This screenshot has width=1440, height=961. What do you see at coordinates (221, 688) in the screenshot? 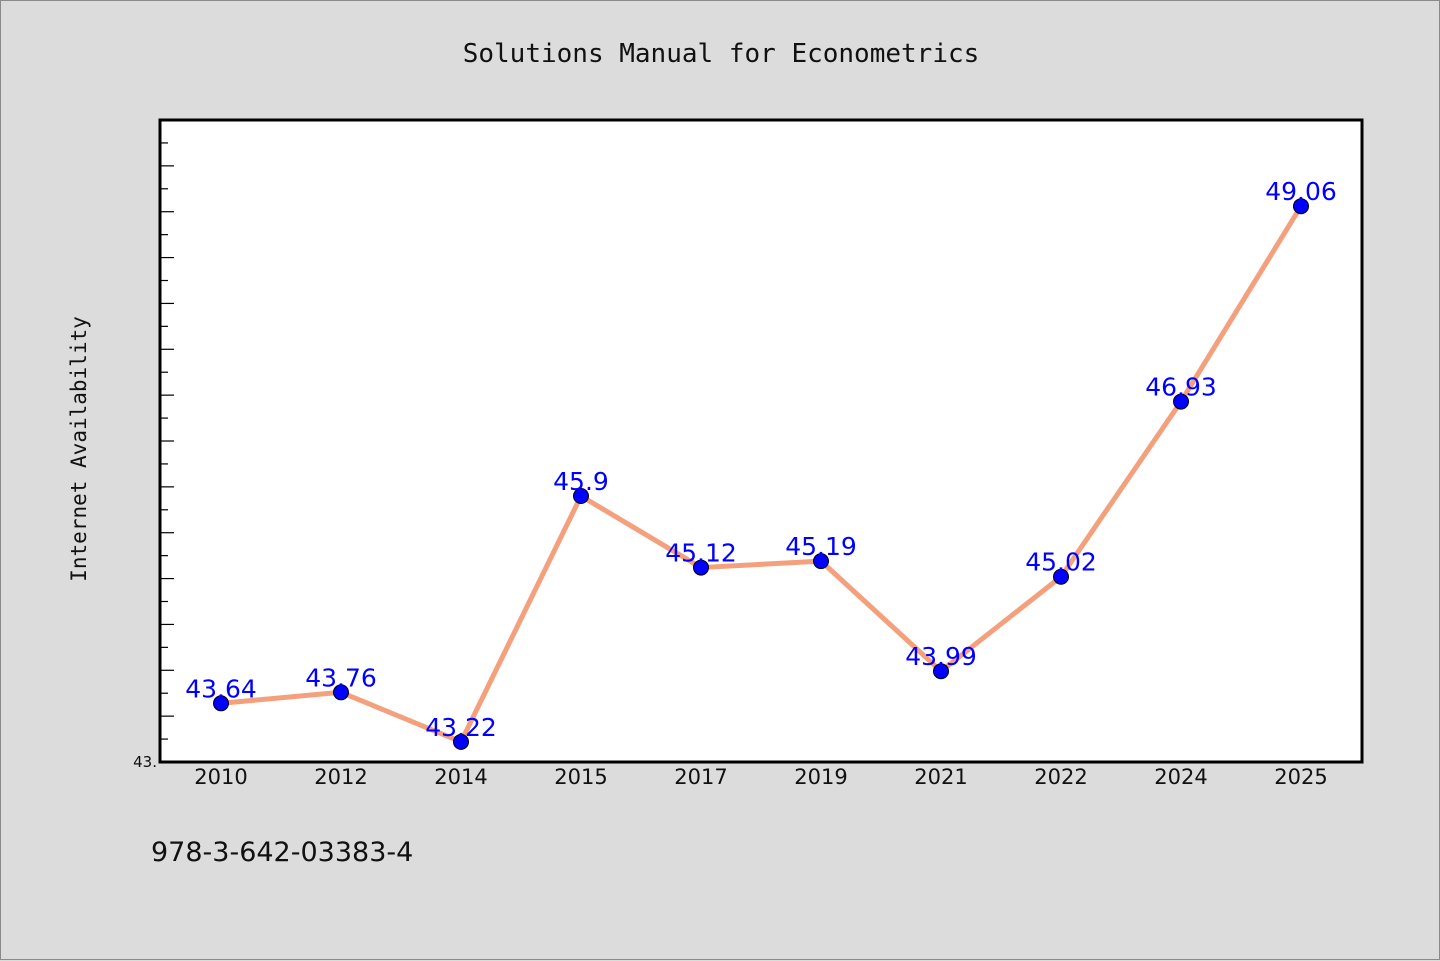
I see `data-label: 43.64` at bounding box center [221, 688].